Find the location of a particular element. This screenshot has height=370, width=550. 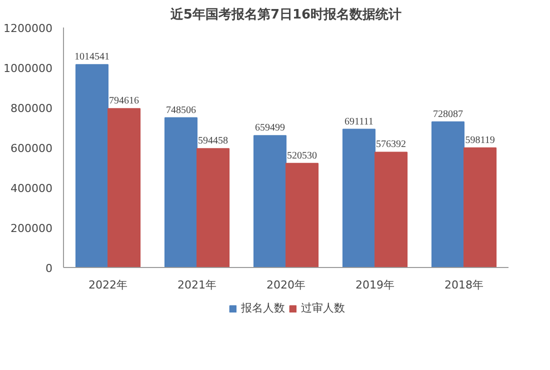

data-label: 576392 is located at coordinates (391, 144).